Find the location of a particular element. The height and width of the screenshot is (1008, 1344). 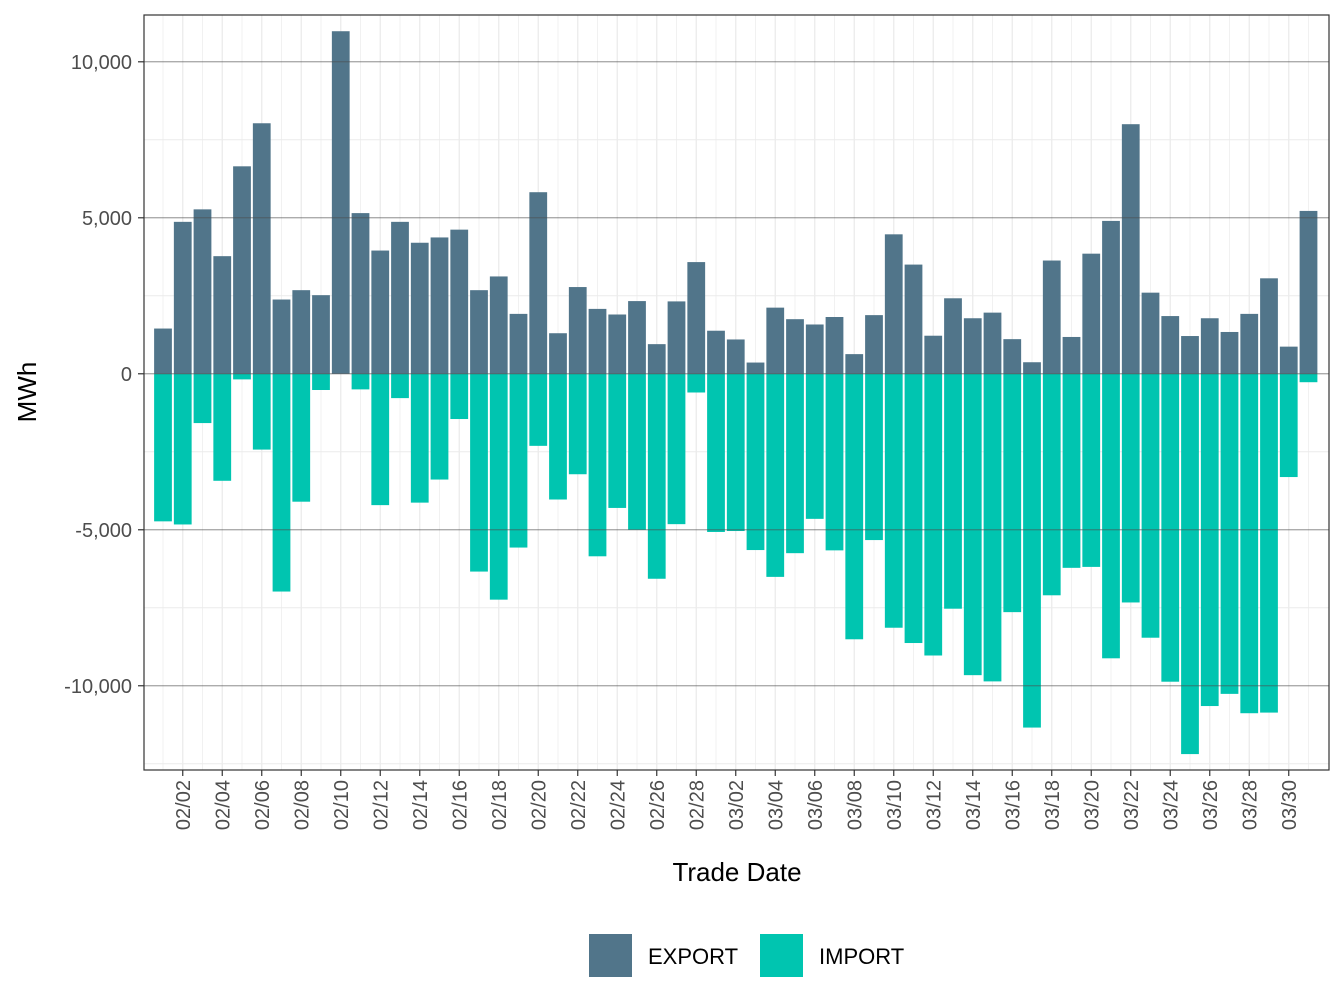

y-tick-label: -5,000 is located at coordinates (103, 531).